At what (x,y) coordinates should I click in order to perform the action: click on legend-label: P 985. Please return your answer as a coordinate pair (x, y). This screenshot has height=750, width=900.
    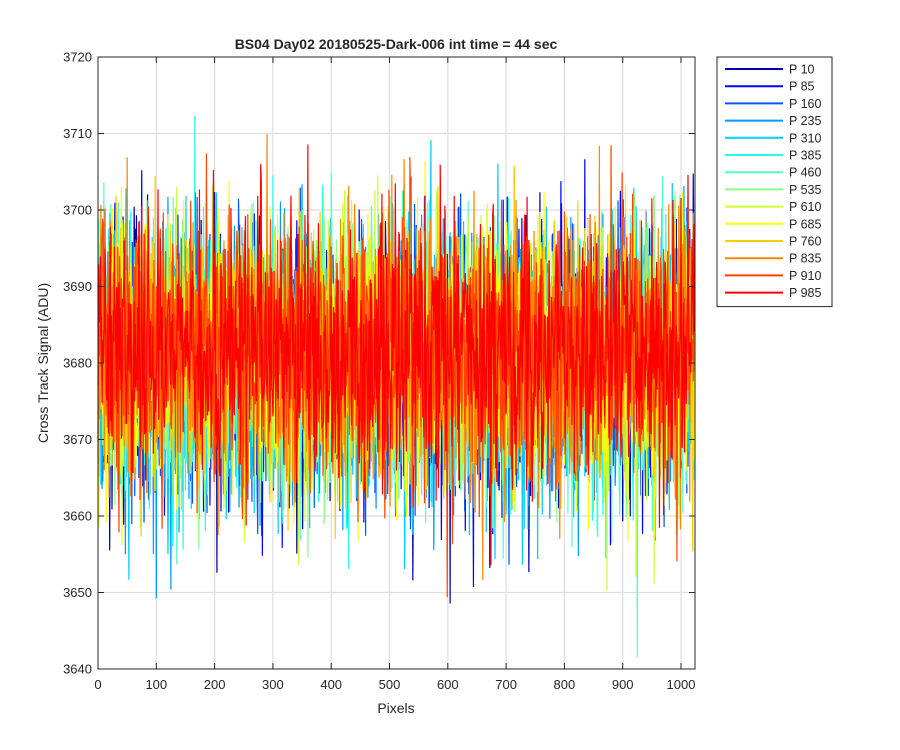
    Looking at the image, I should click on (805, 293).